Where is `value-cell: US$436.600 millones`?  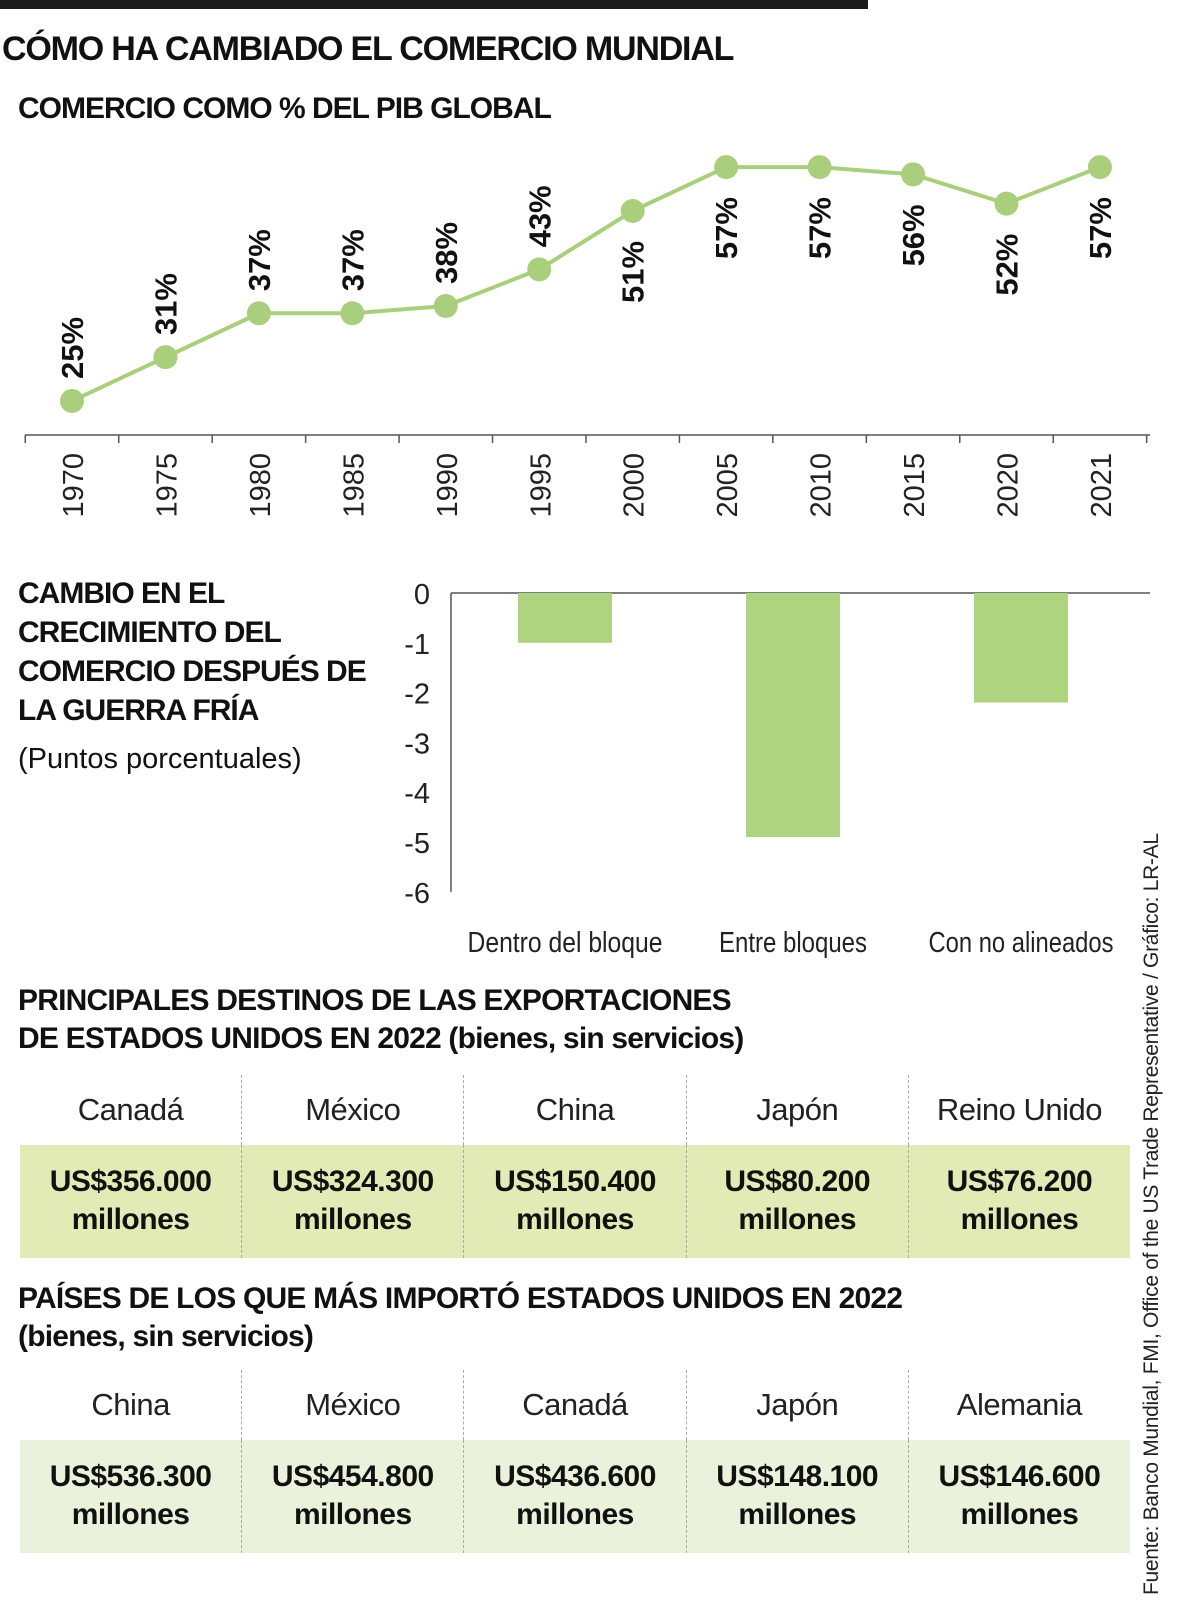 value-cell: US$436.600 millones is located at coordinates (574, 1496).